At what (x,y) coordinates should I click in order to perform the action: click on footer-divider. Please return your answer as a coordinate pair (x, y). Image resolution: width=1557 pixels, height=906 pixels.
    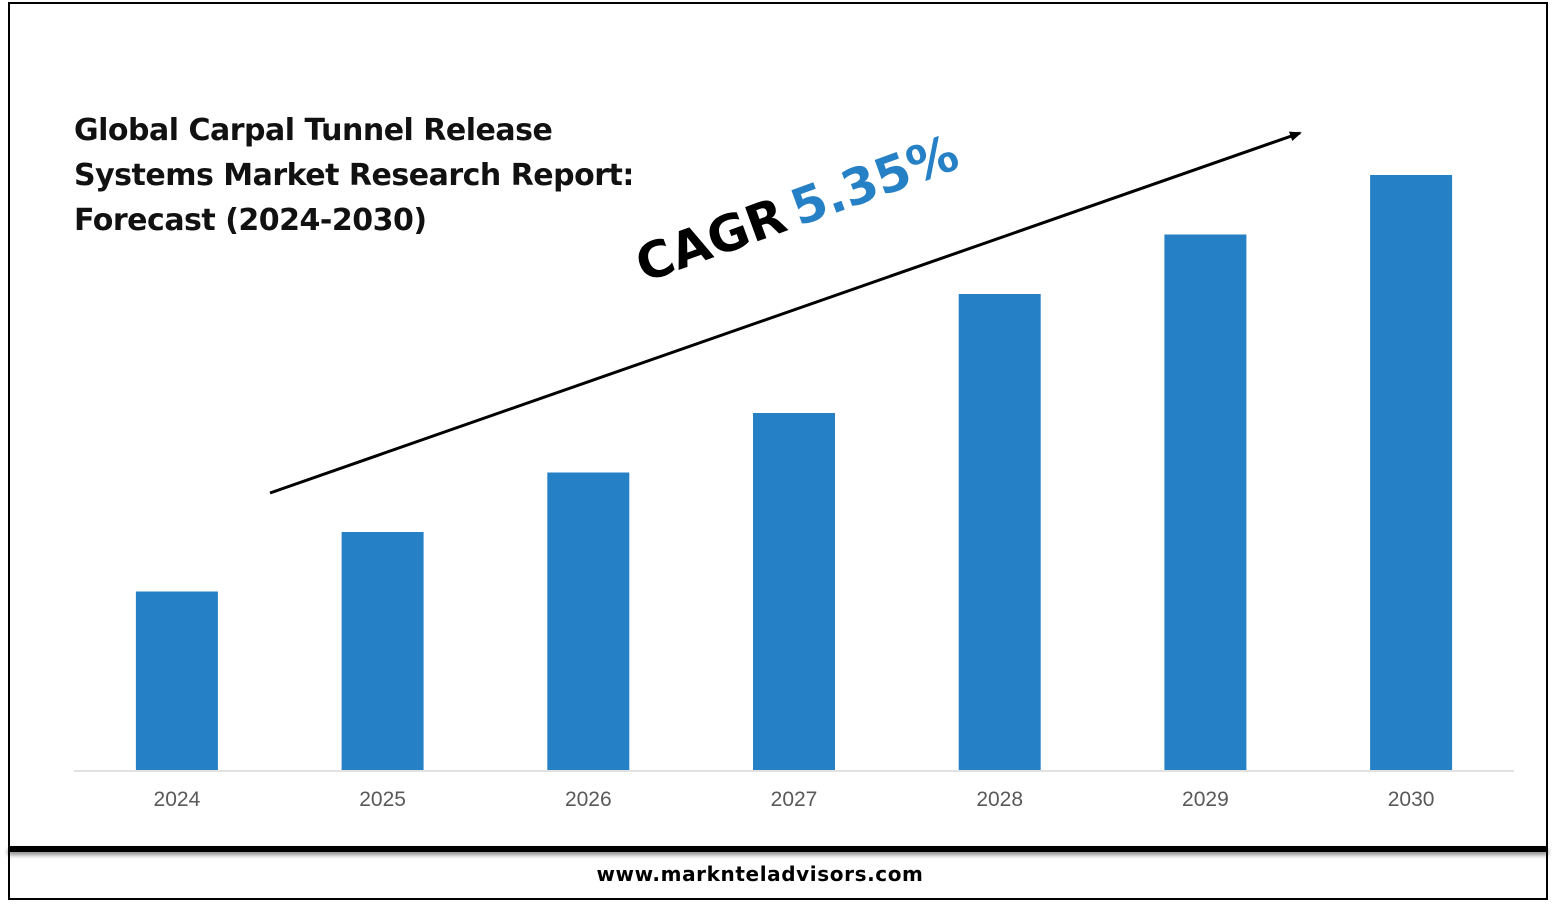
    Looking at the image, I should click on (778, 849).